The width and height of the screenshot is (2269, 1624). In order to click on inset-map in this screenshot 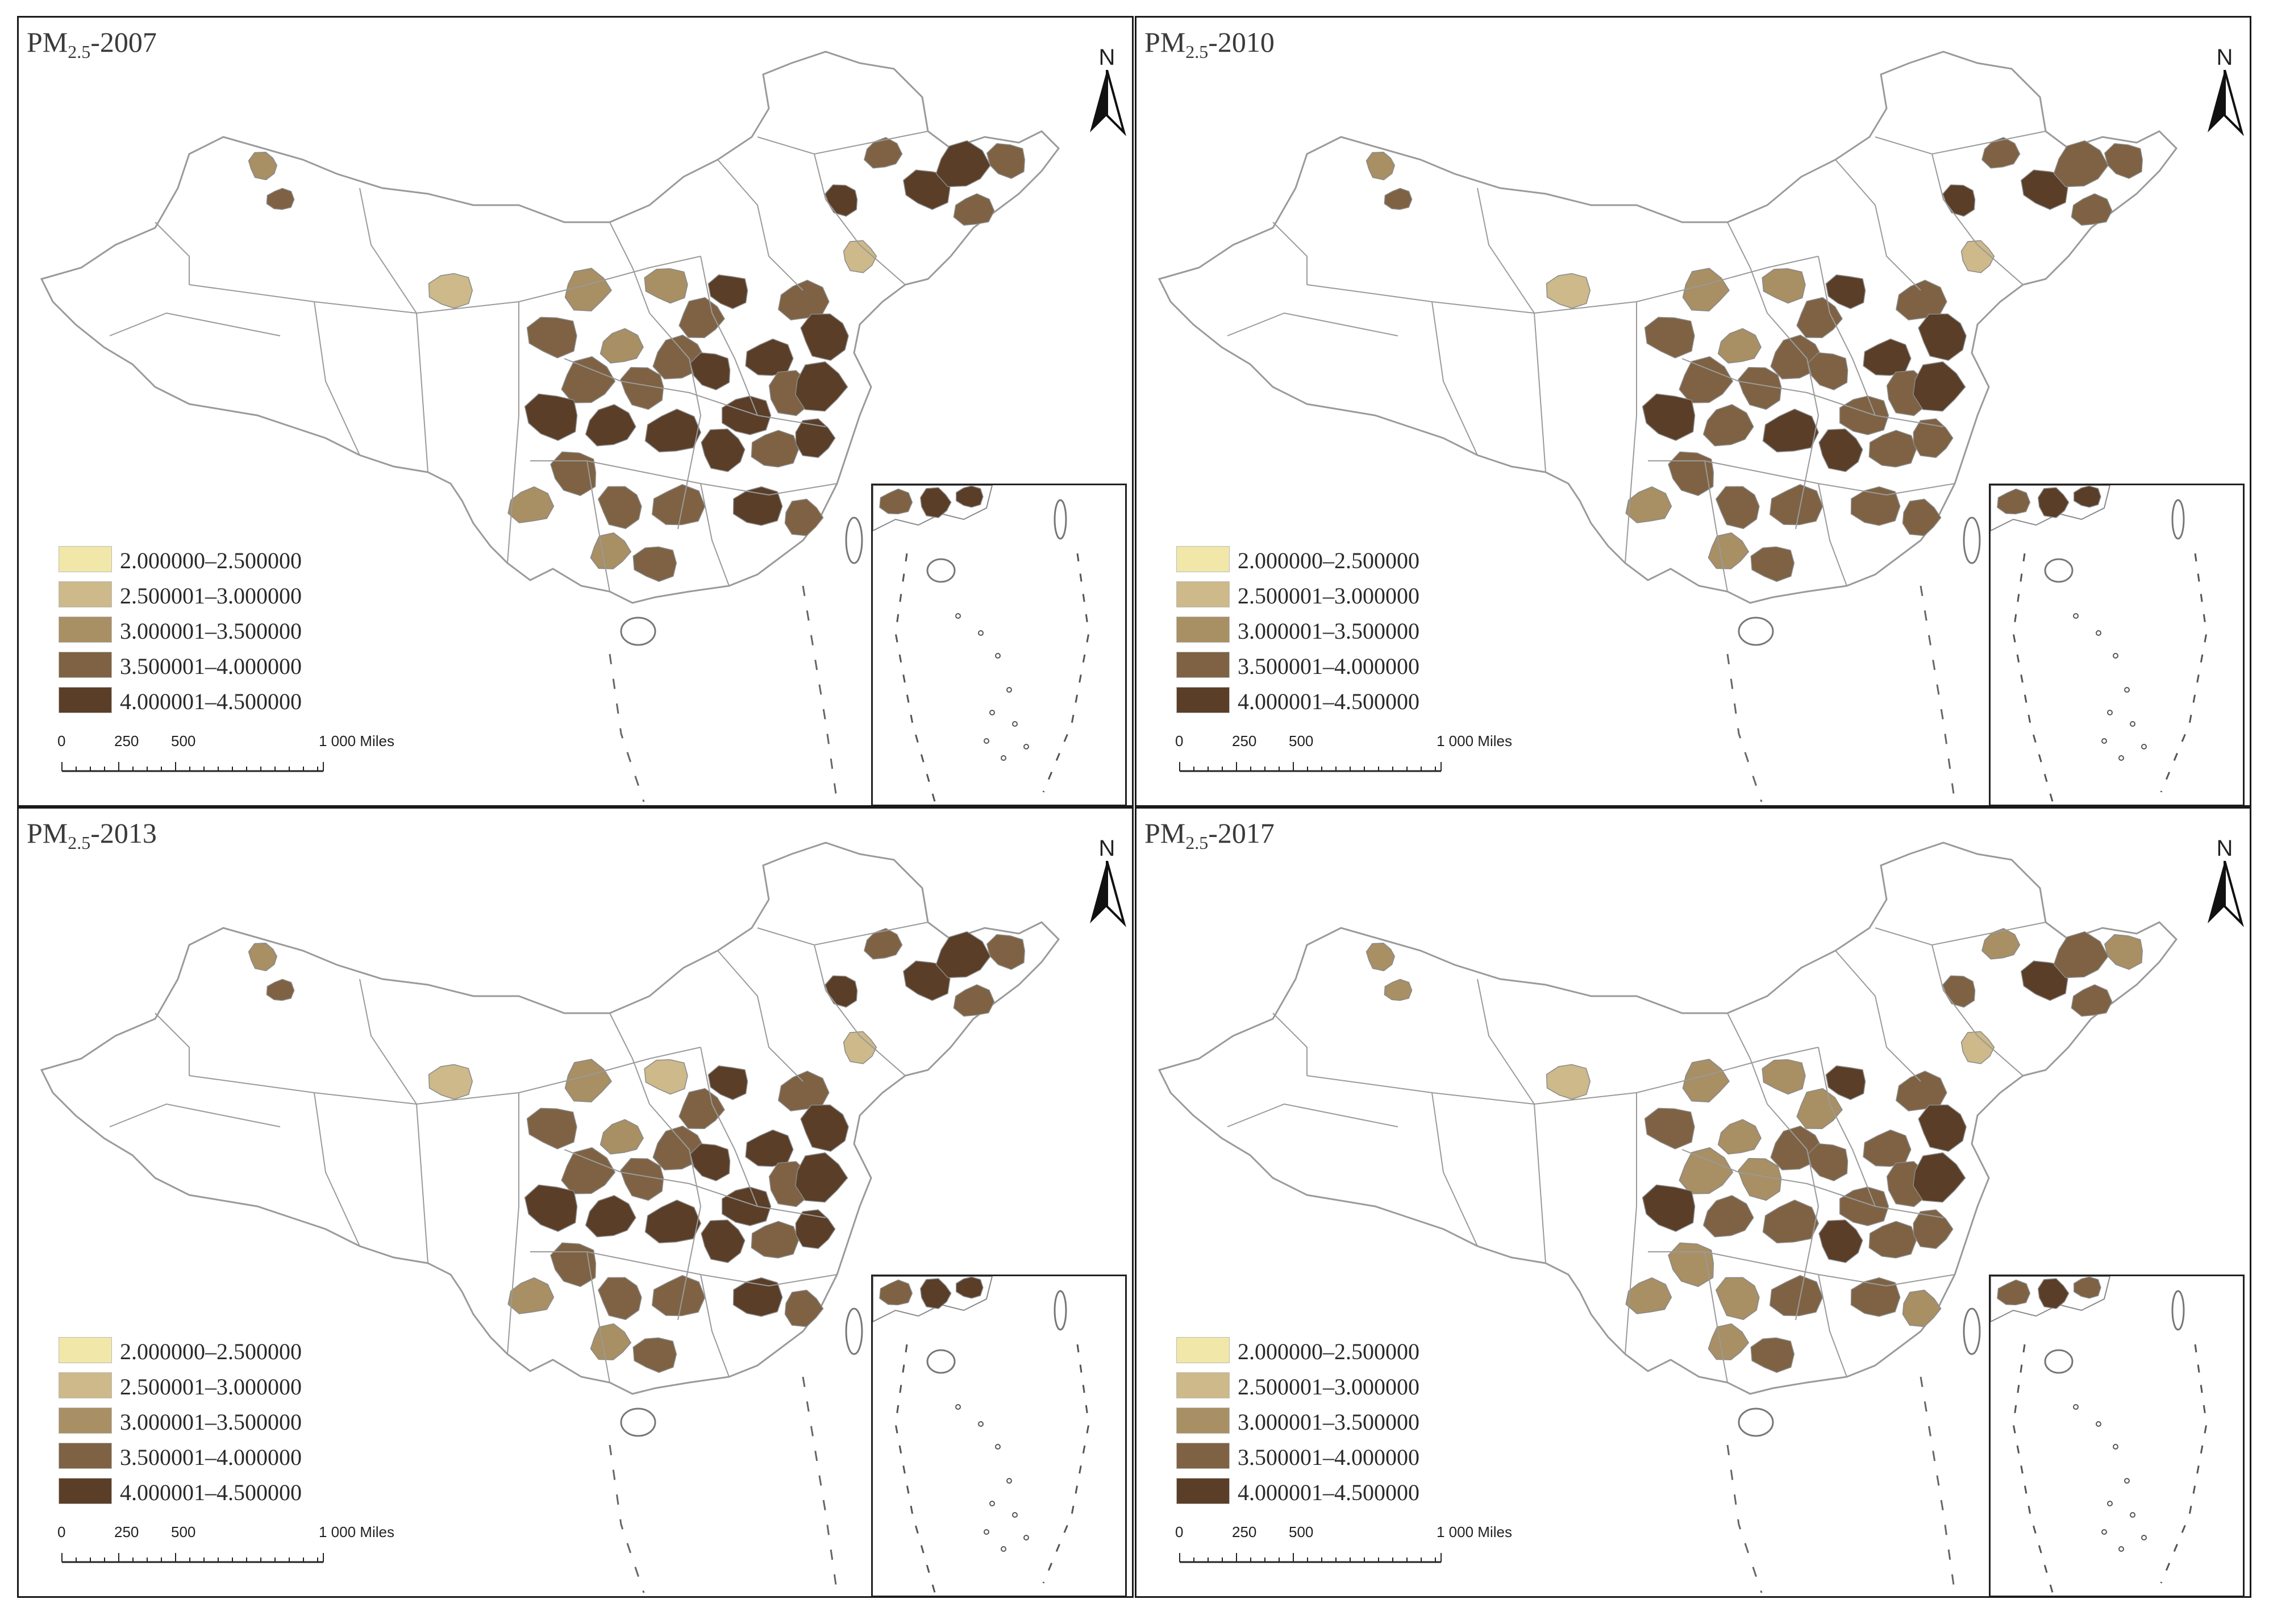, I will do `click(2099, 644)`.